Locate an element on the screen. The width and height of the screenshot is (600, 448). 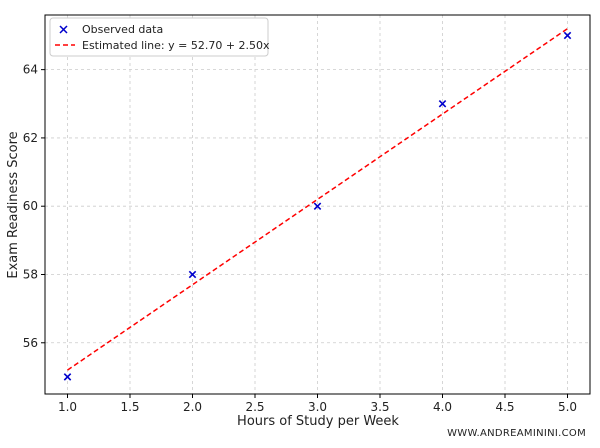
legend-label-estimated: Estimated line: y = 52.70 + 2.50x is located at coordinates (176, 45).